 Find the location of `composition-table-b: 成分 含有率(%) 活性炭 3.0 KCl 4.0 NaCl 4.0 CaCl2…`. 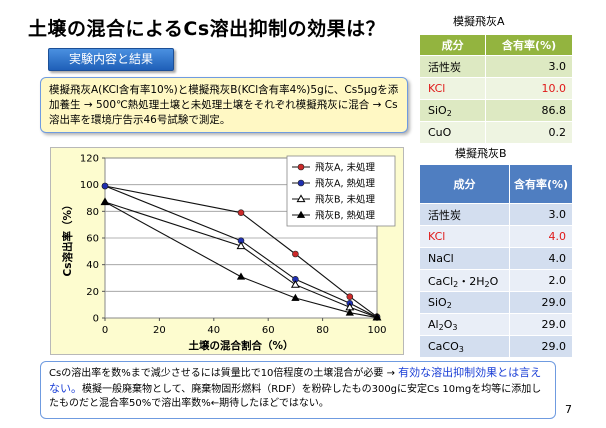

composition-table-b: 成分 含有率(%) 活性炭 3.0 KCl 4.0 NaCl 4.0 CaCl2… is located at coordinates (496, 261).